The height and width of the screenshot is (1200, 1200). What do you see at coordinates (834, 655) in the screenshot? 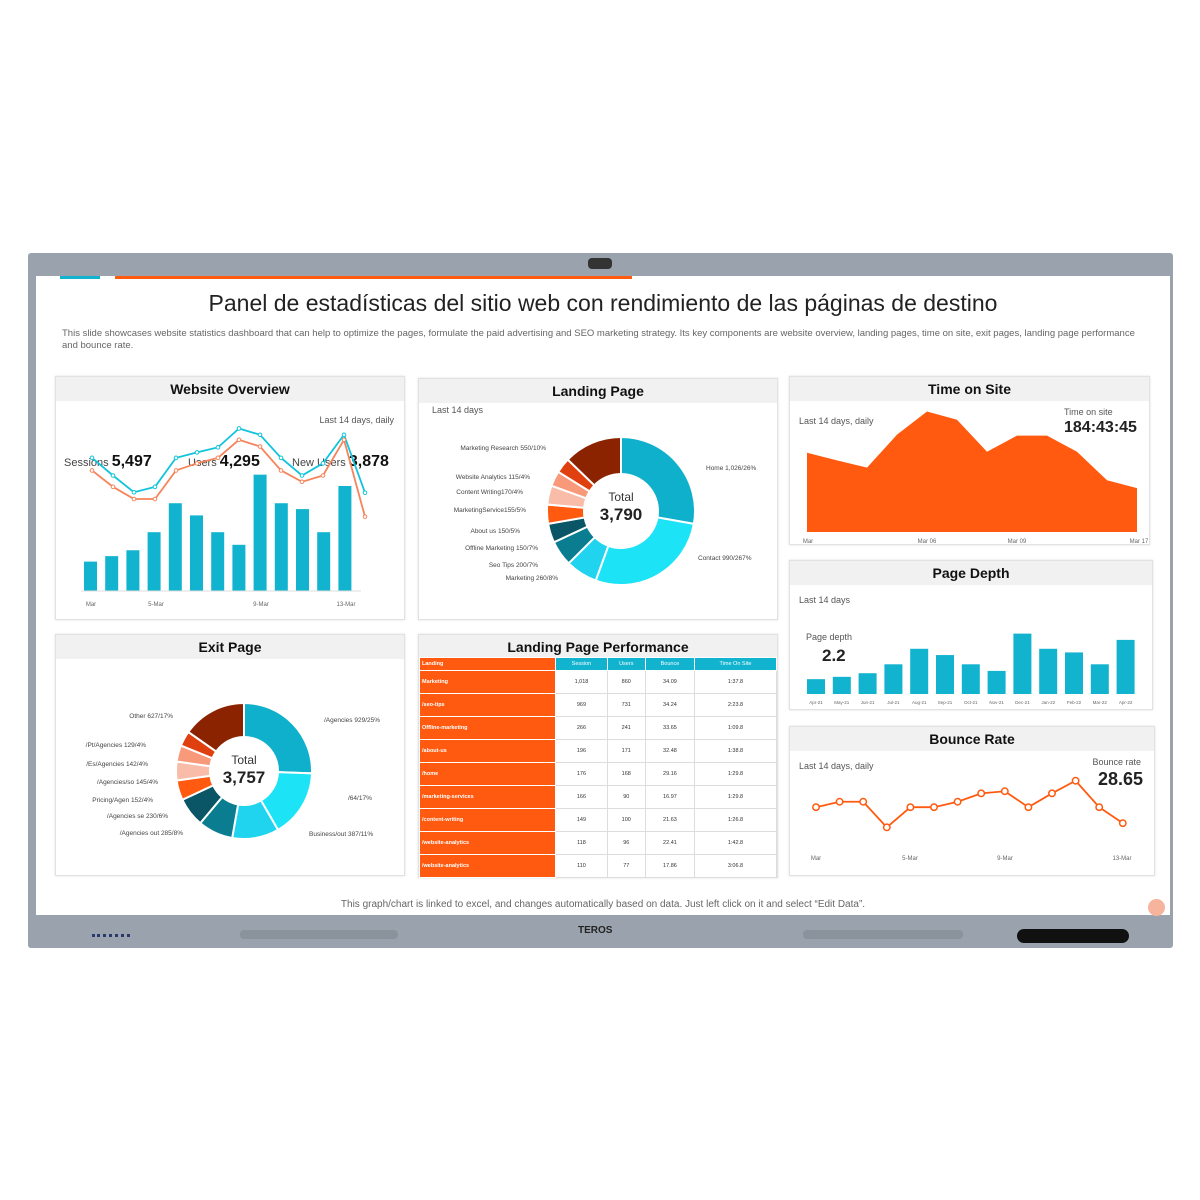
I see `page-depth-value: 2.2` at bounding box center [834, 655].